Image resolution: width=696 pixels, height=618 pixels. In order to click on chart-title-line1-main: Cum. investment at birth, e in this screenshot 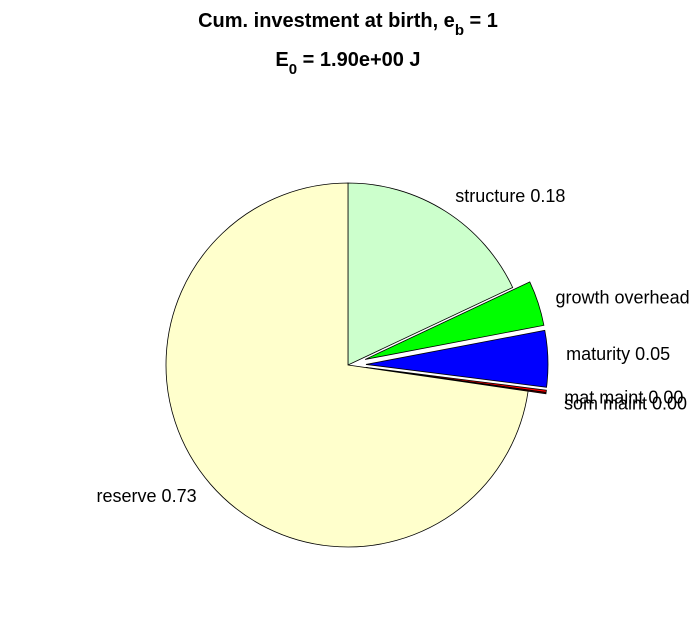, I will do `click(326, 21)`.